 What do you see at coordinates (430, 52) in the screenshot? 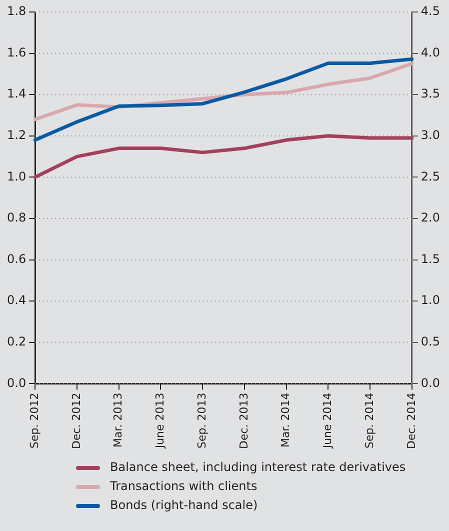
I see `y2-tick-label: 4.0` at bounding box center [430, 52].